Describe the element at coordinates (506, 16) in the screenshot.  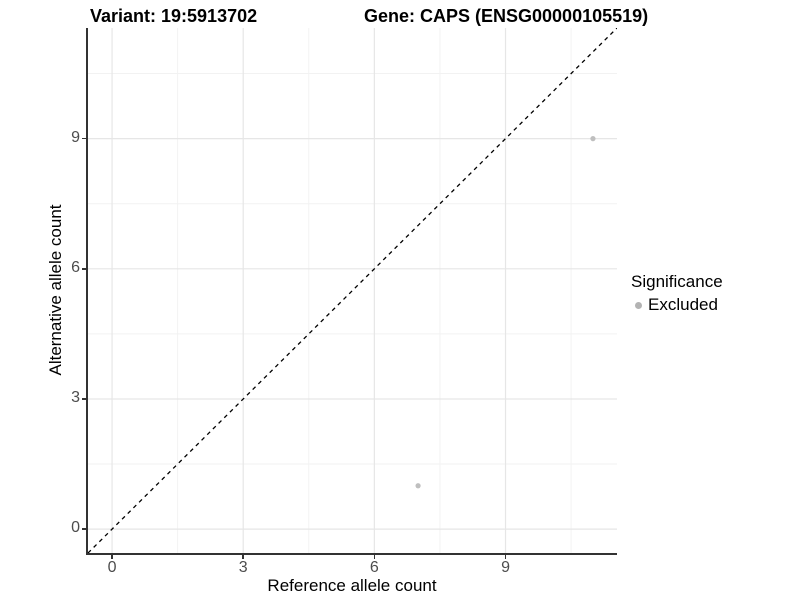
I see `plot-title-gene: Gene: CAPS (ENSG00000105519)` at that location.